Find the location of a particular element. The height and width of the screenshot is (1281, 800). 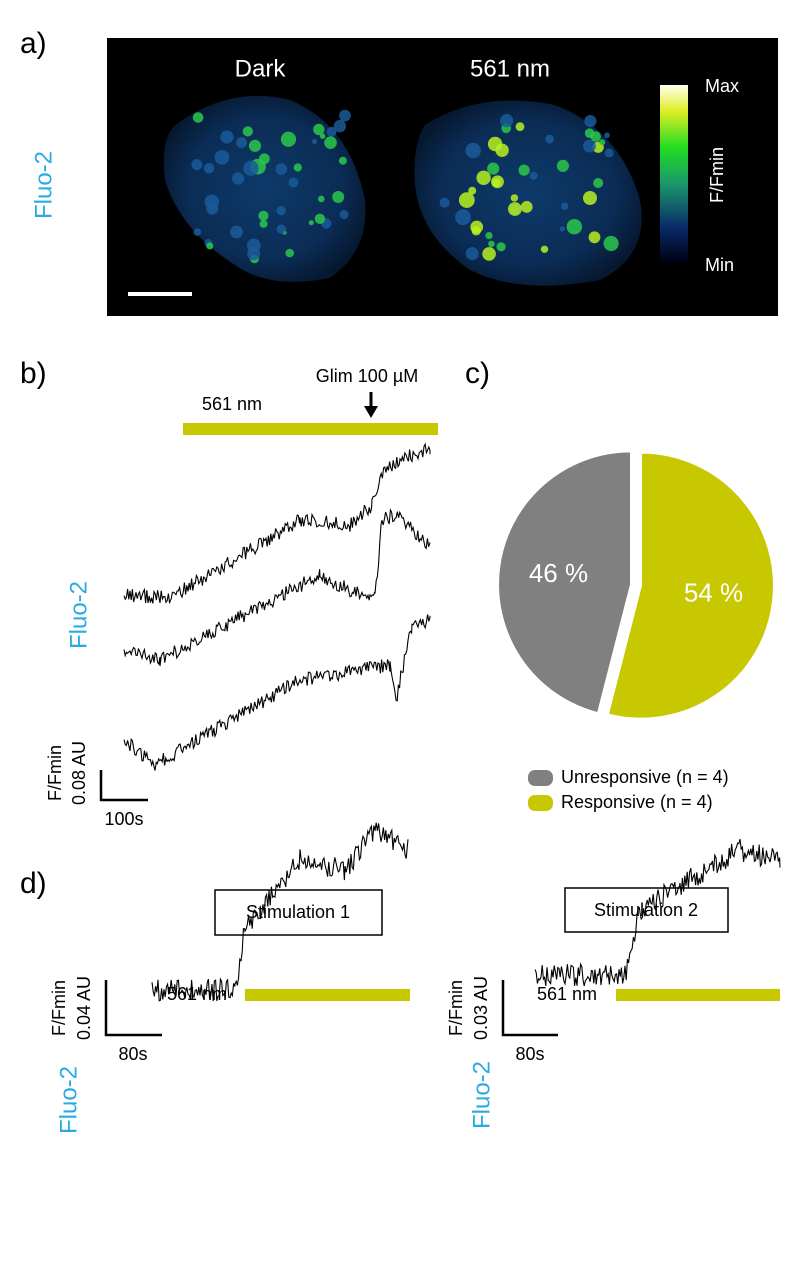

scale-label: 0.04 AU is located at coordinates (84, 1008).